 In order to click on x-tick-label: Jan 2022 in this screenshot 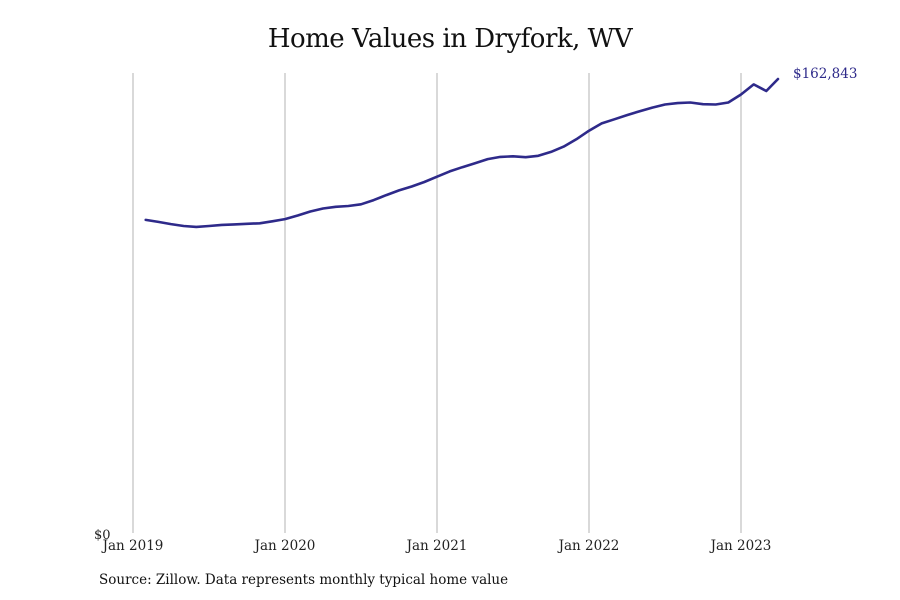, I will do `click(588, 546)`.